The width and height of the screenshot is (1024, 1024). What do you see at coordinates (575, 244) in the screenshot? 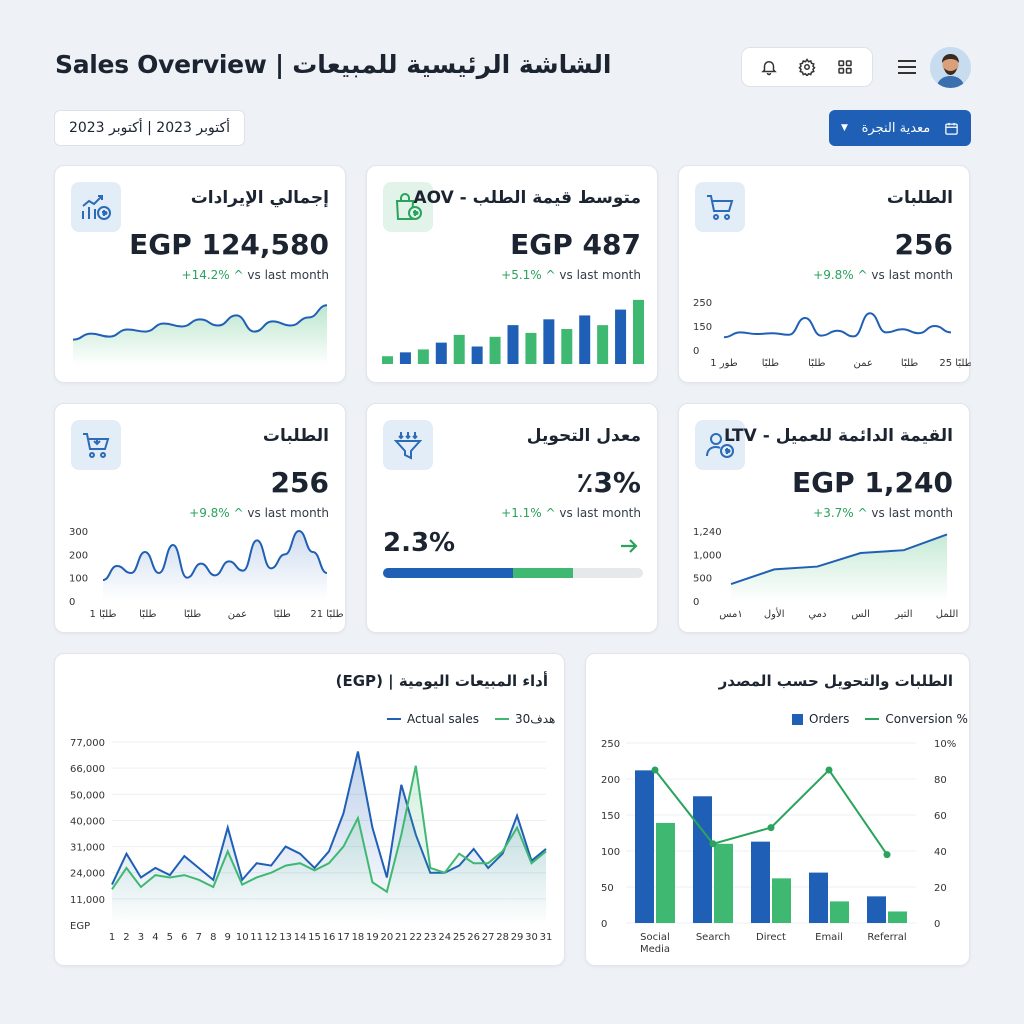
I see `aov-value: EGP 487` at bounding box center [575, 244].